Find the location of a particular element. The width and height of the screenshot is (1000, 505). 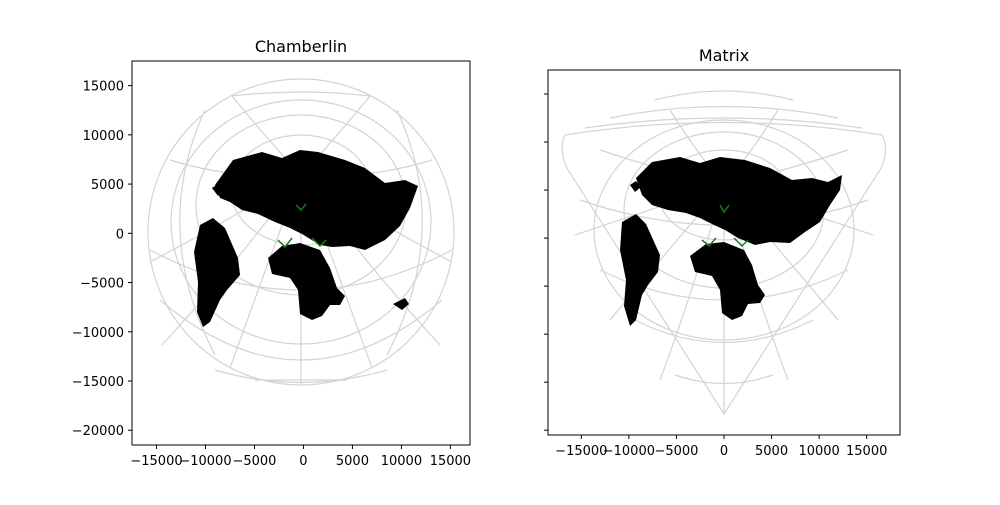

matrix-x-tick-label: 5000 is located at coordinates (771, 451).